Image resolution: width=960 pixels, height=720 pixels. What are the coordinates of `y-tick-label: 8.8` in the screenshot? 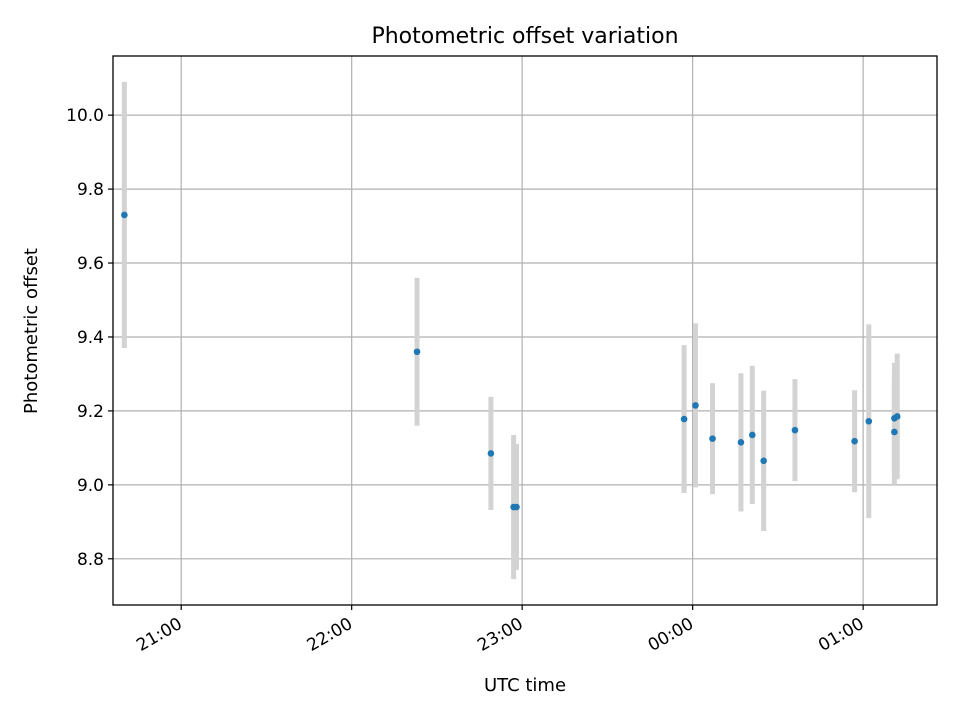 It's located at (90, 560).